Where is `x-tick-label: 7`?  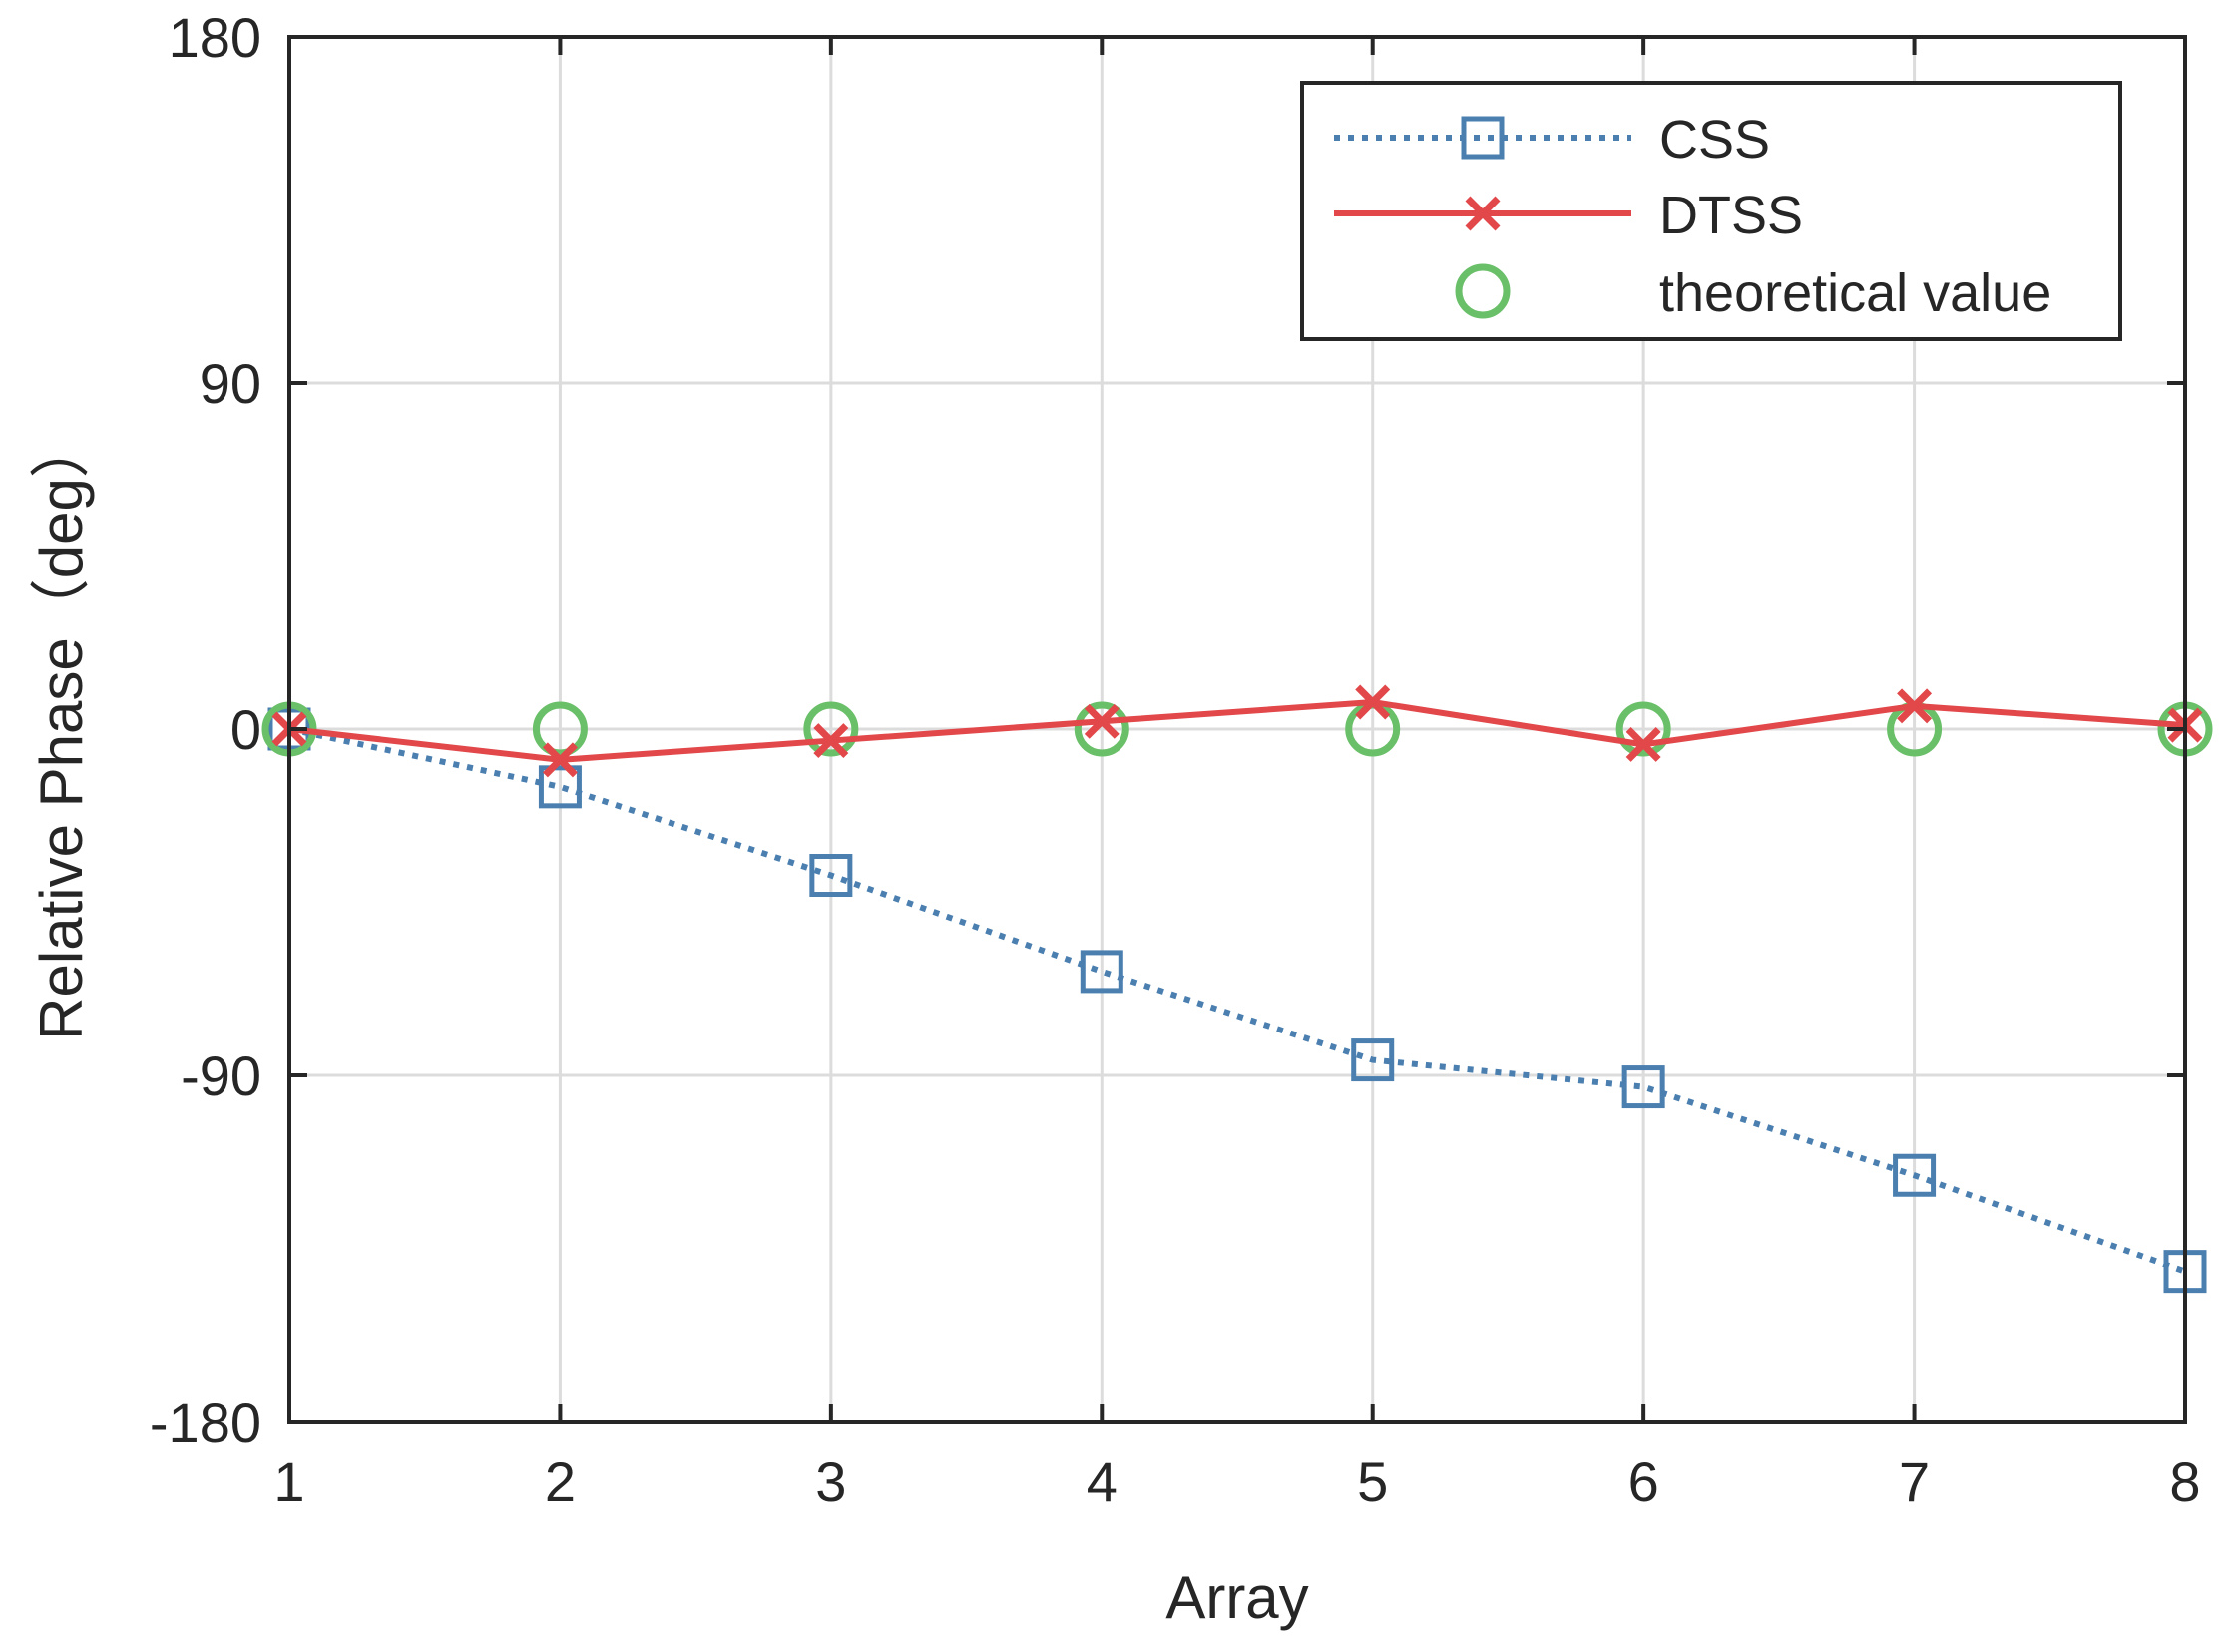
x-tick-label: 7 is located at coordinates (1914, 1481).